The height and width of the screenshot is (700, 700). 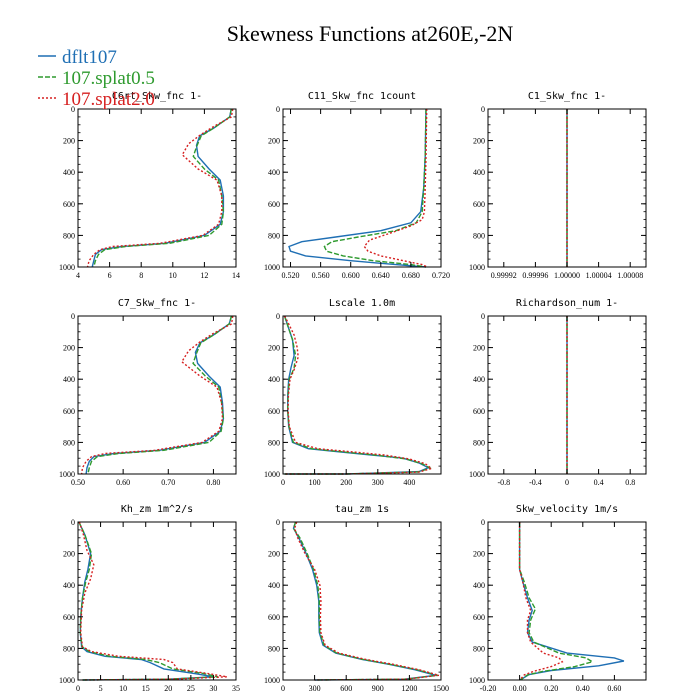 I want to click on x-tick-label: 0.8, so click(x=630, y=482).